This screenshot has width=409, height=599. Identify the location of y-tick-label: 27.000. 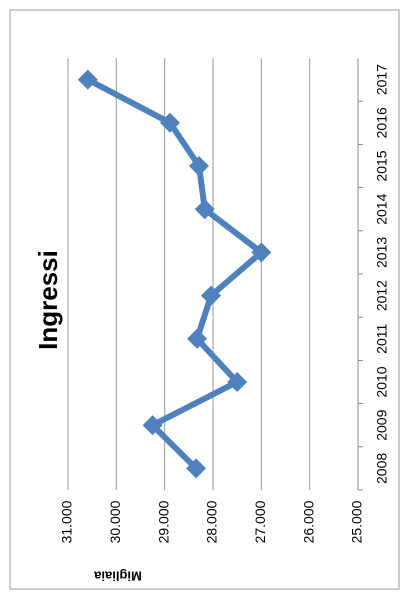
(260, 521).